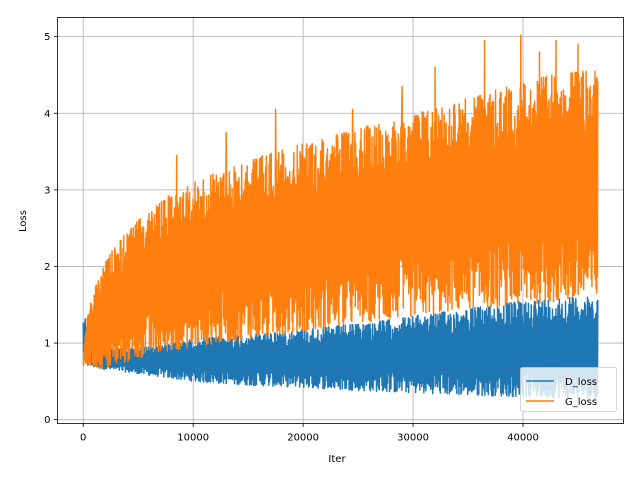 The width and height of the screenshot is (640, 480). Describe the element at coordinates (303, 438) in the screenshot. I see `x-tick-label: 20000` at that location.